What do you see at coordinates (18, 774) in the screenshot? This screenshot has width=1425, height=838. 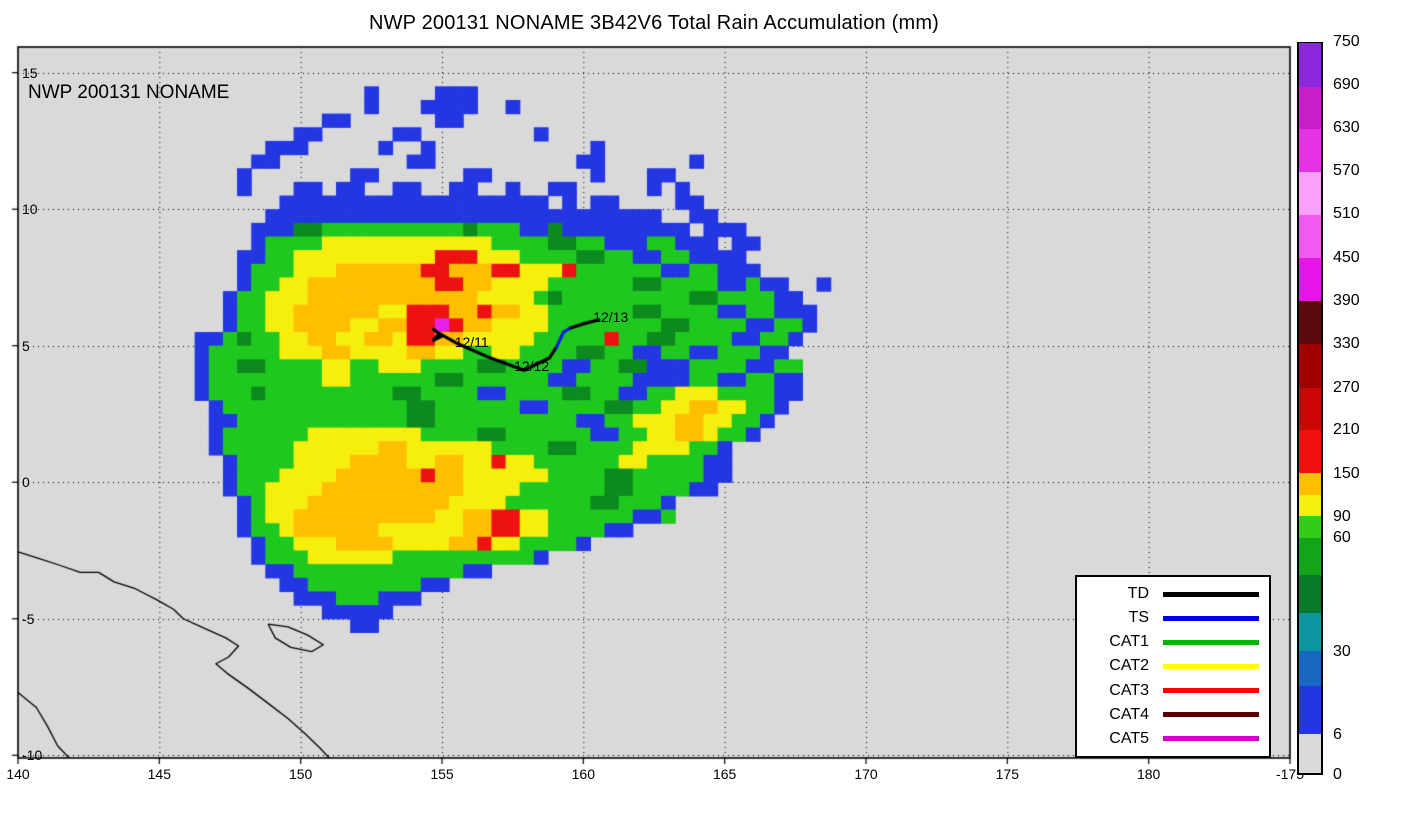 I see `x-axis-tick-140: 140` at bounding box center [18, 774].